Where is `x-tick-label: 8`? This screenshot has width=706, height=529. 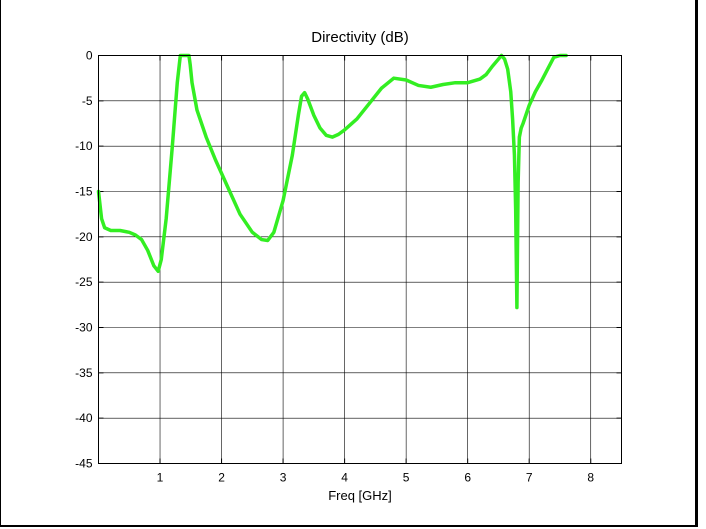
x-tick-label: 8 is located at coordinates (590, 478).